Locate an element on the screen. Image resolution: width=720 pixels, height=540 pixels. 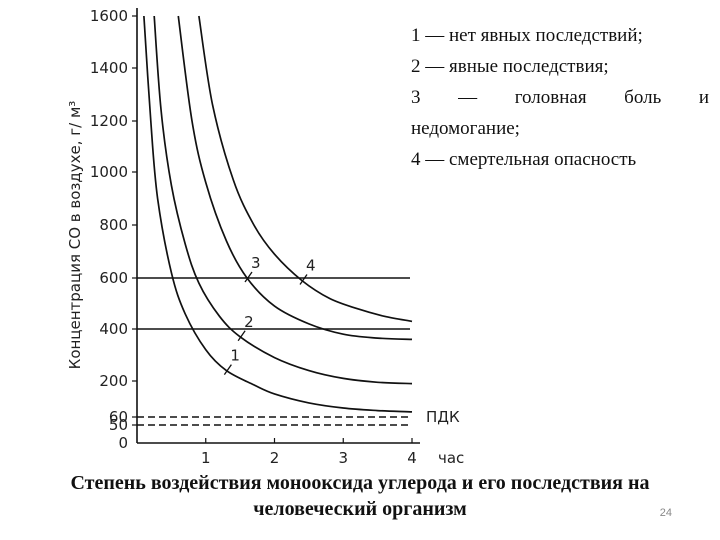
legend-item-4: 4 — смертельная опасность is located at coordinates (524, 159).